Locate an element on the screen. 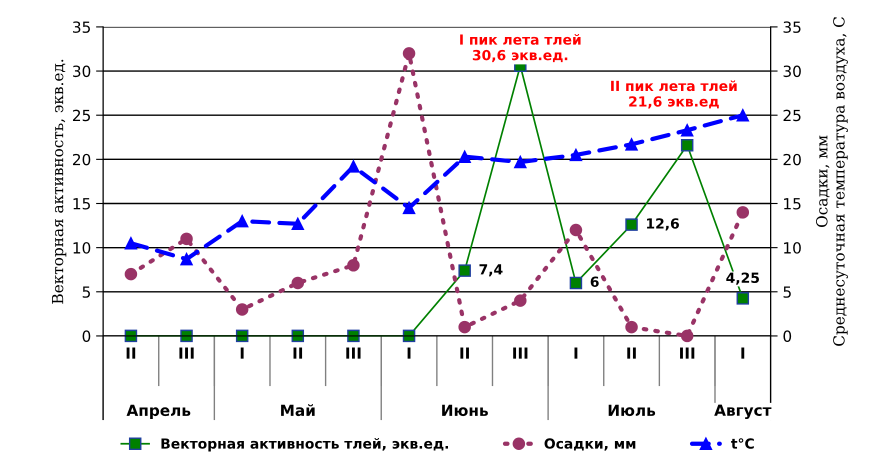 The height and width of the screenshot is (464, 876). y-tick-label: 5 is located at coordinates (86, 292).